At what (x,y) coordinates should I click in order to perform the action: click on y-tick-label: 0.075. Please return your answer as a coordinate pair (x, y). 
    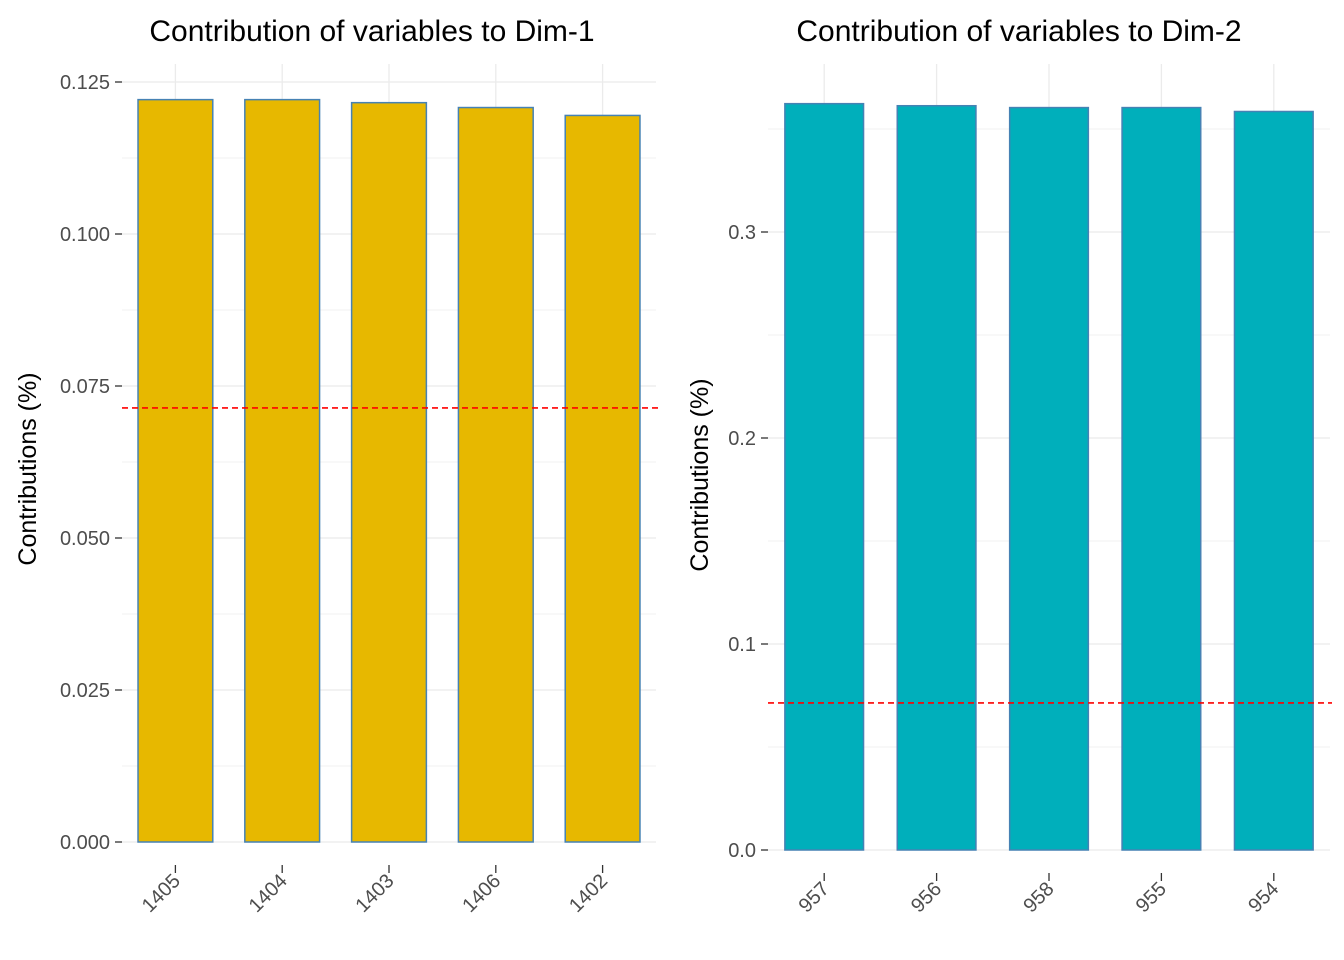
    Looking at the image, I should click on (85, 387).